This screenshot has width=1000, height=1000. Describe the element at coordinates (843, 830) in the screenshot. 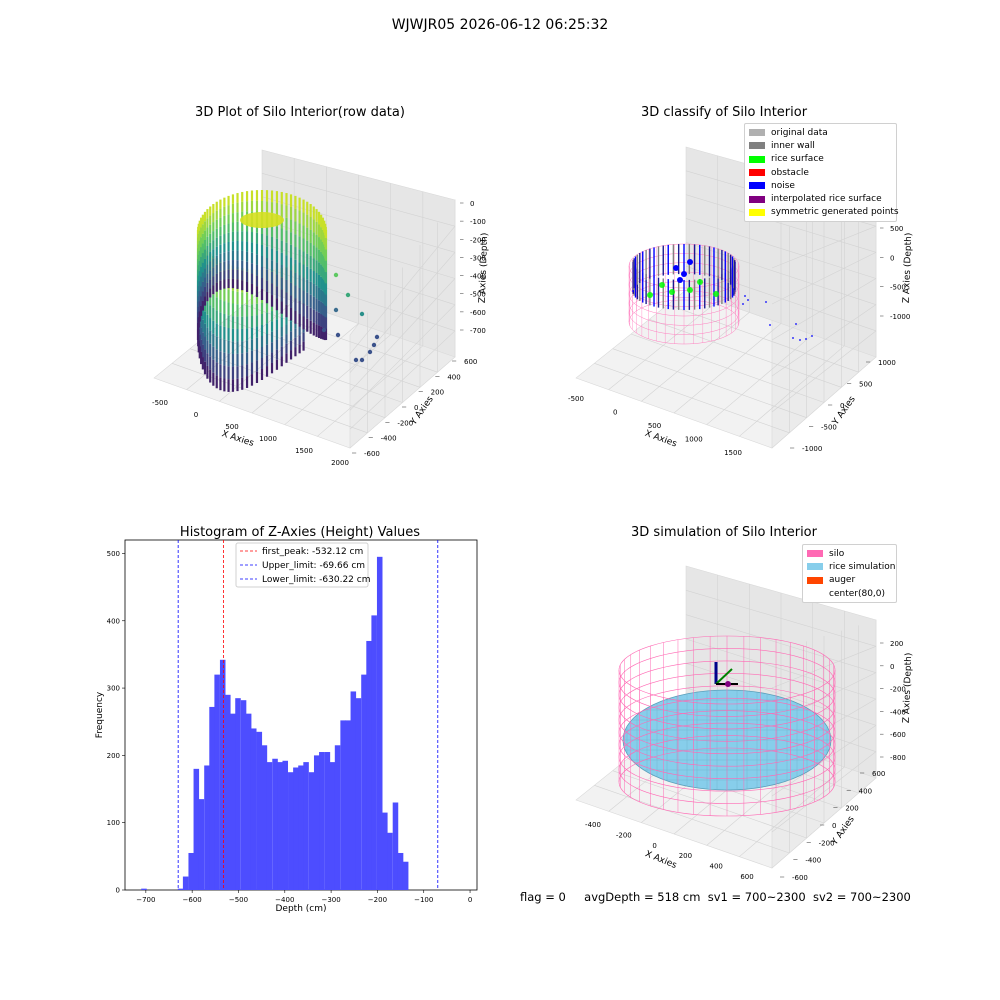

I see `simulation-y-axis-label: Y Axies` at that location.